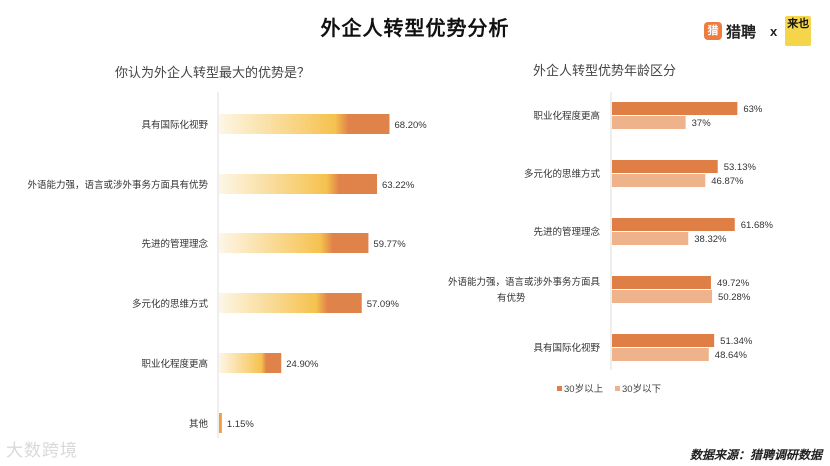 The image size is (830, 466). I want to click on right-value-label: 51.34%, so click(736, 341).